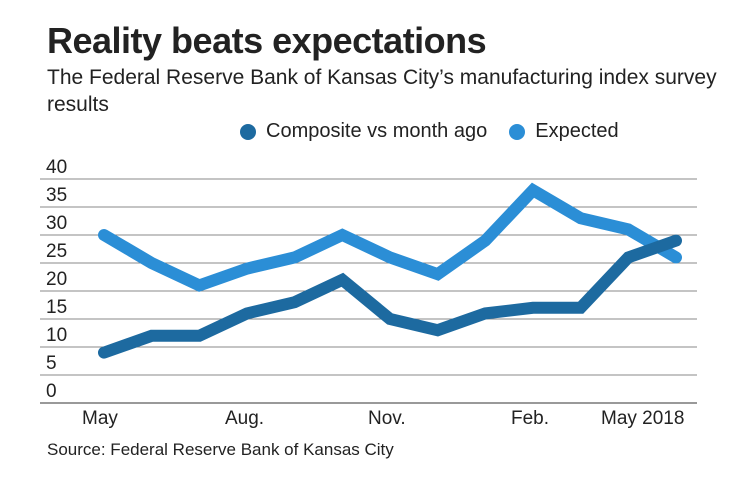 Image resolution: width=740 pixels, height=482 pixels. What do you see at coordinates (517, 131) in the screenshot?
I see `legend-swatch-expected` at bounding box center [517, 131].